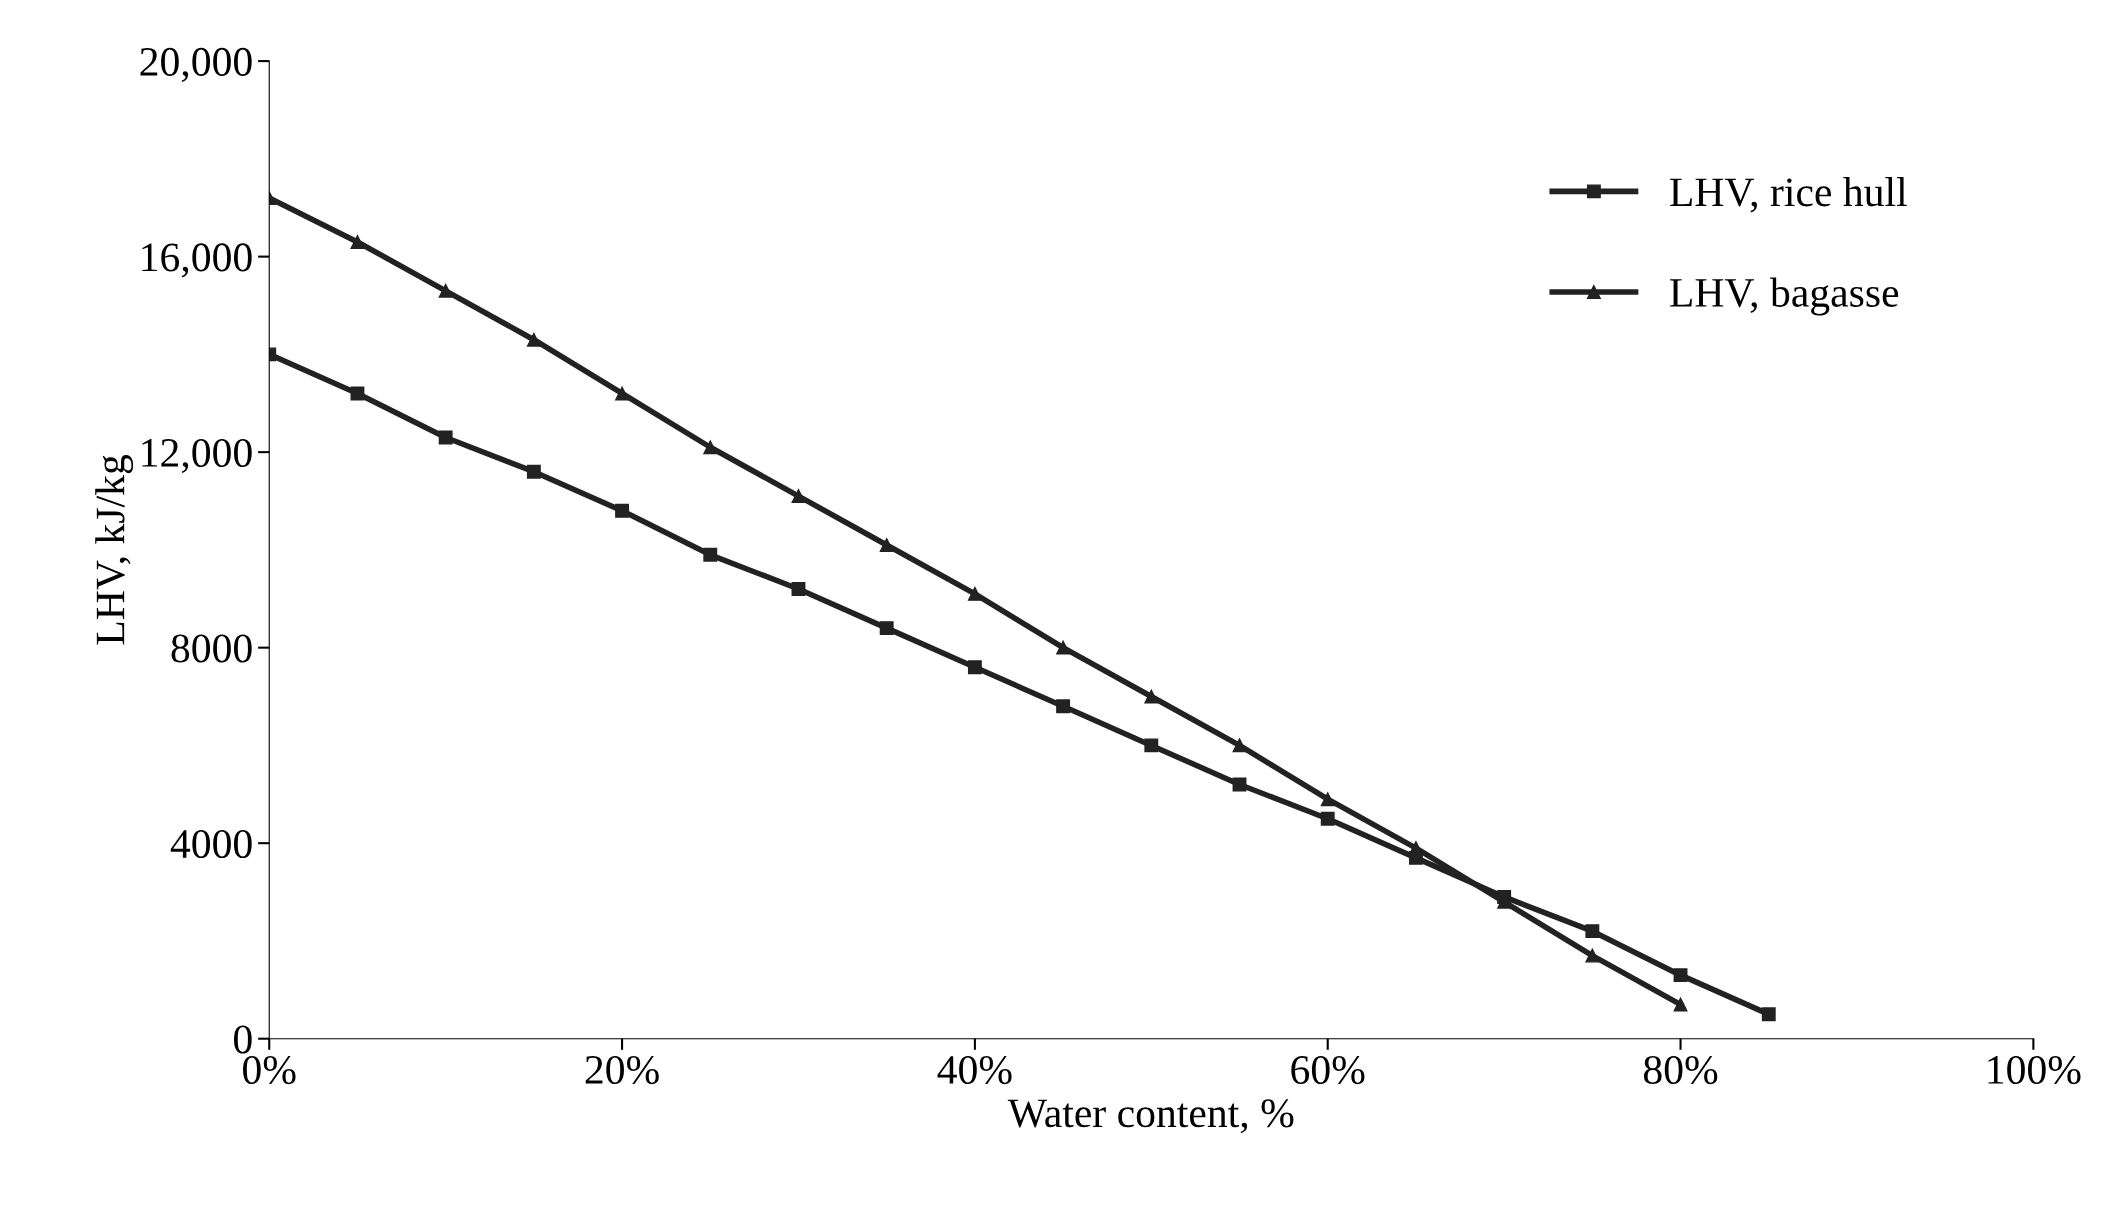 This screenshot has width=2120, height=1222. Describe the element at coordinates (1680, 1070) in the screenshot. I see `x-tick-label: 80%` at that location.